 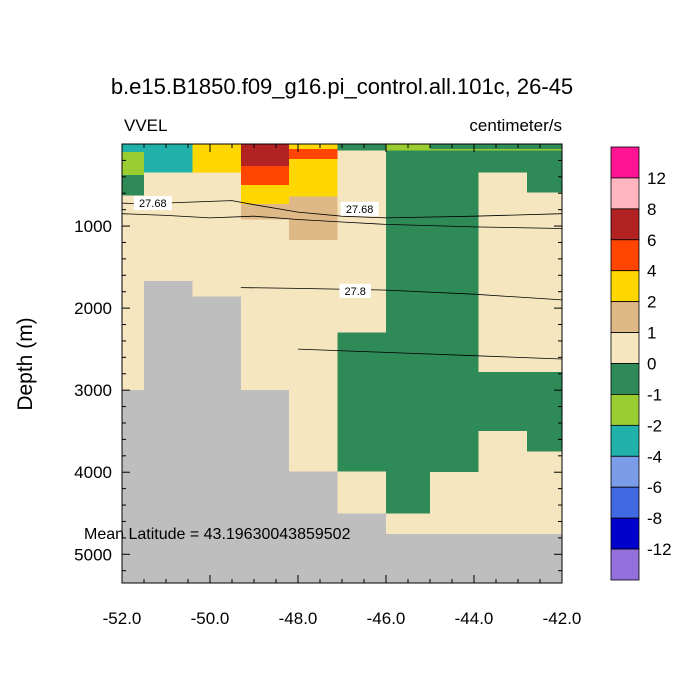 I want to click on units-label: centimeter/s, so click(x=515, y=125).